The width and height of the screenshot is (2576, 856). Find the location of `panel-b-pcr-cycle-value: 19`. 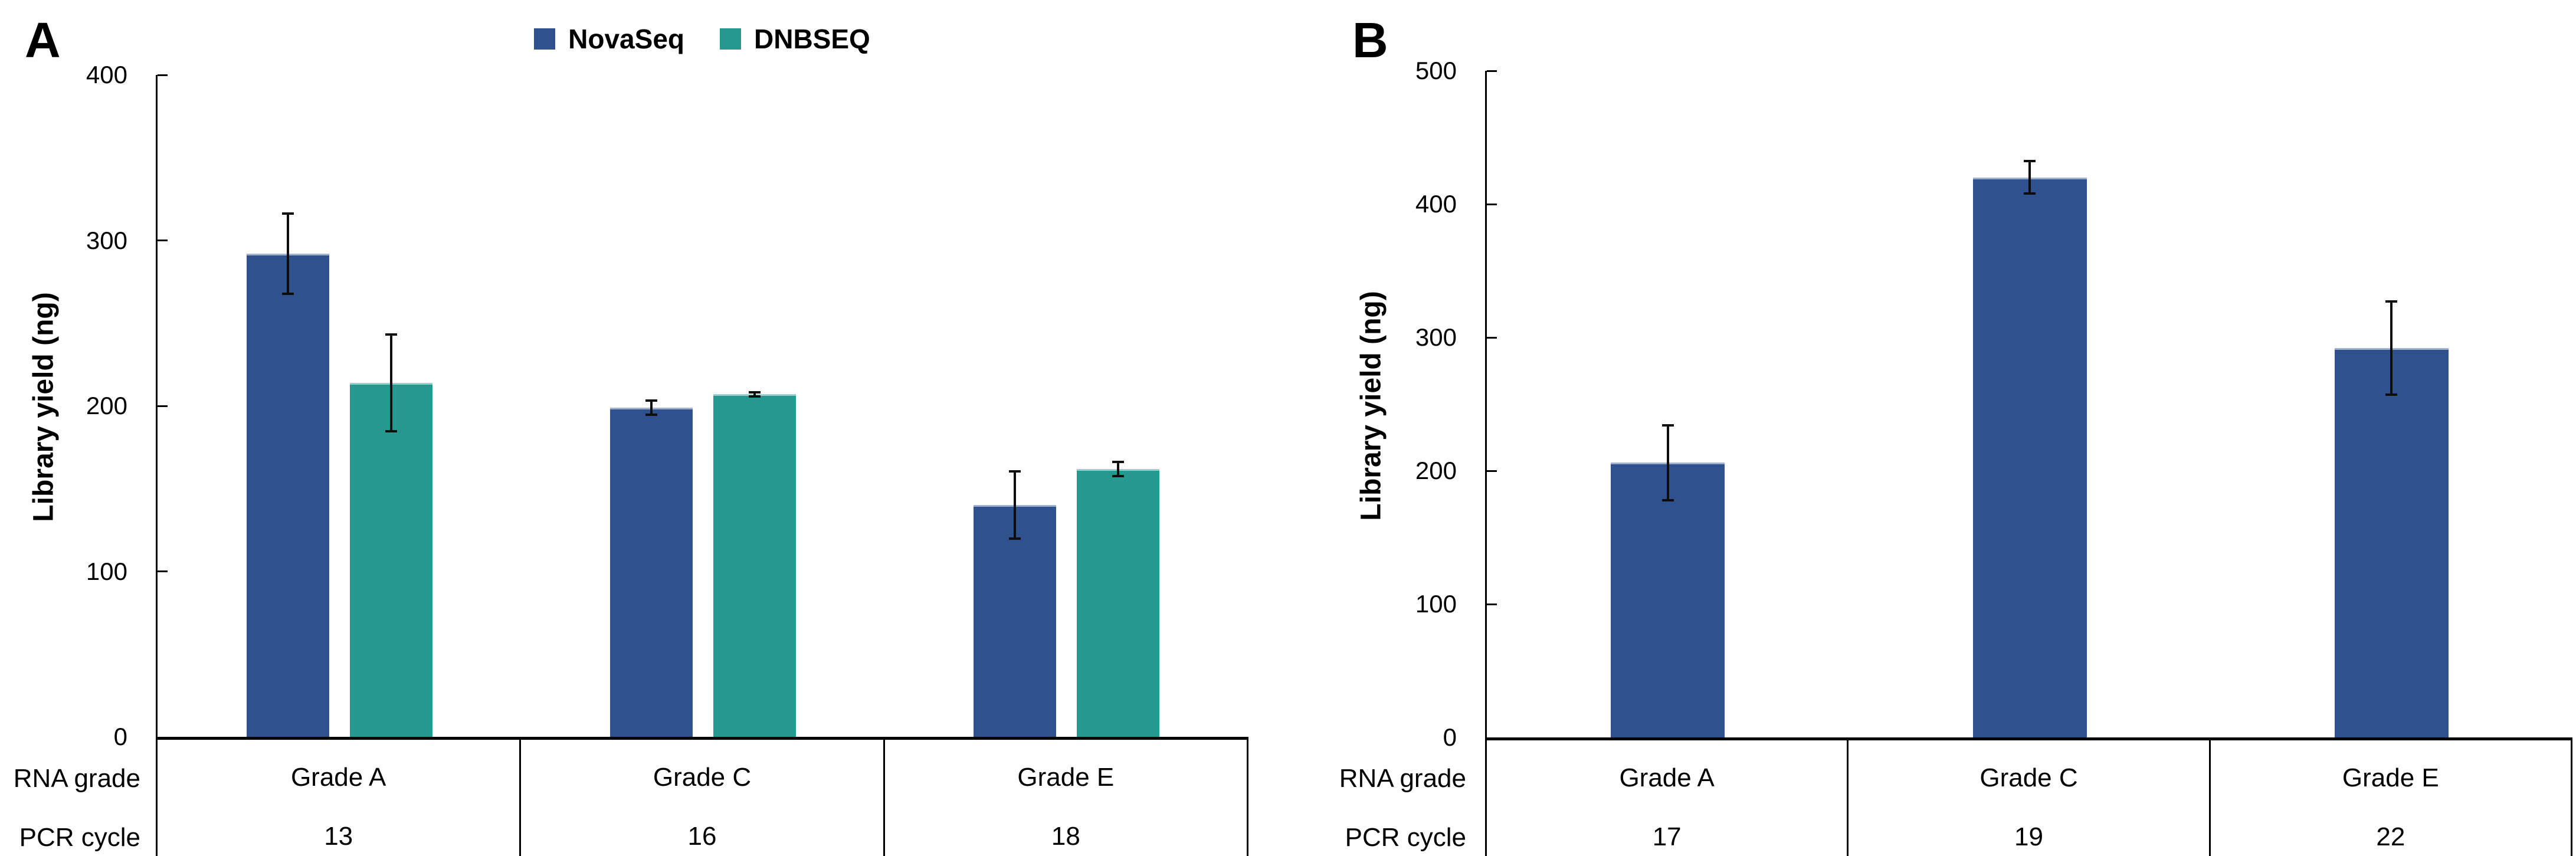

panel-b-pcr-cycle-value: 19 is located at coordinates (2028, 837).